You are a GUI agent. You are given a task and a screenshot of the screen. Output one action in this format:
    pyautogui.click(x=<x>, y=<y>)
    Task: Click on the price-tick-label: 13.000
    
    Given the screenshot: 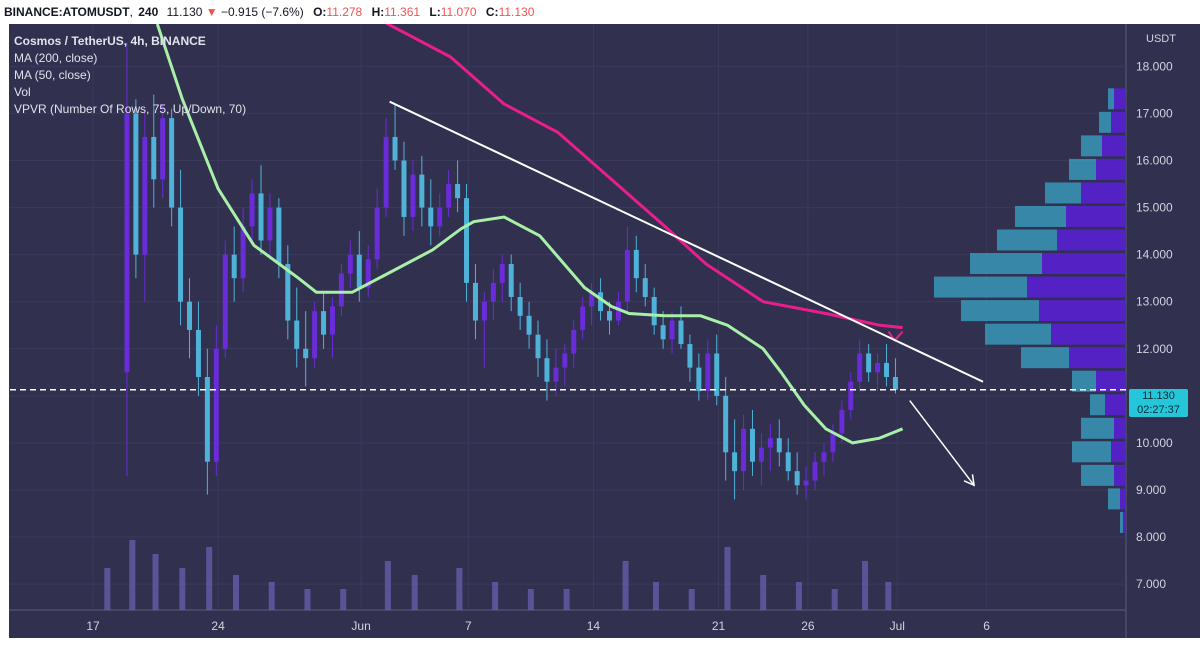 What is the action you would take?
    pyautogui.click(x=1154, y=302)
    